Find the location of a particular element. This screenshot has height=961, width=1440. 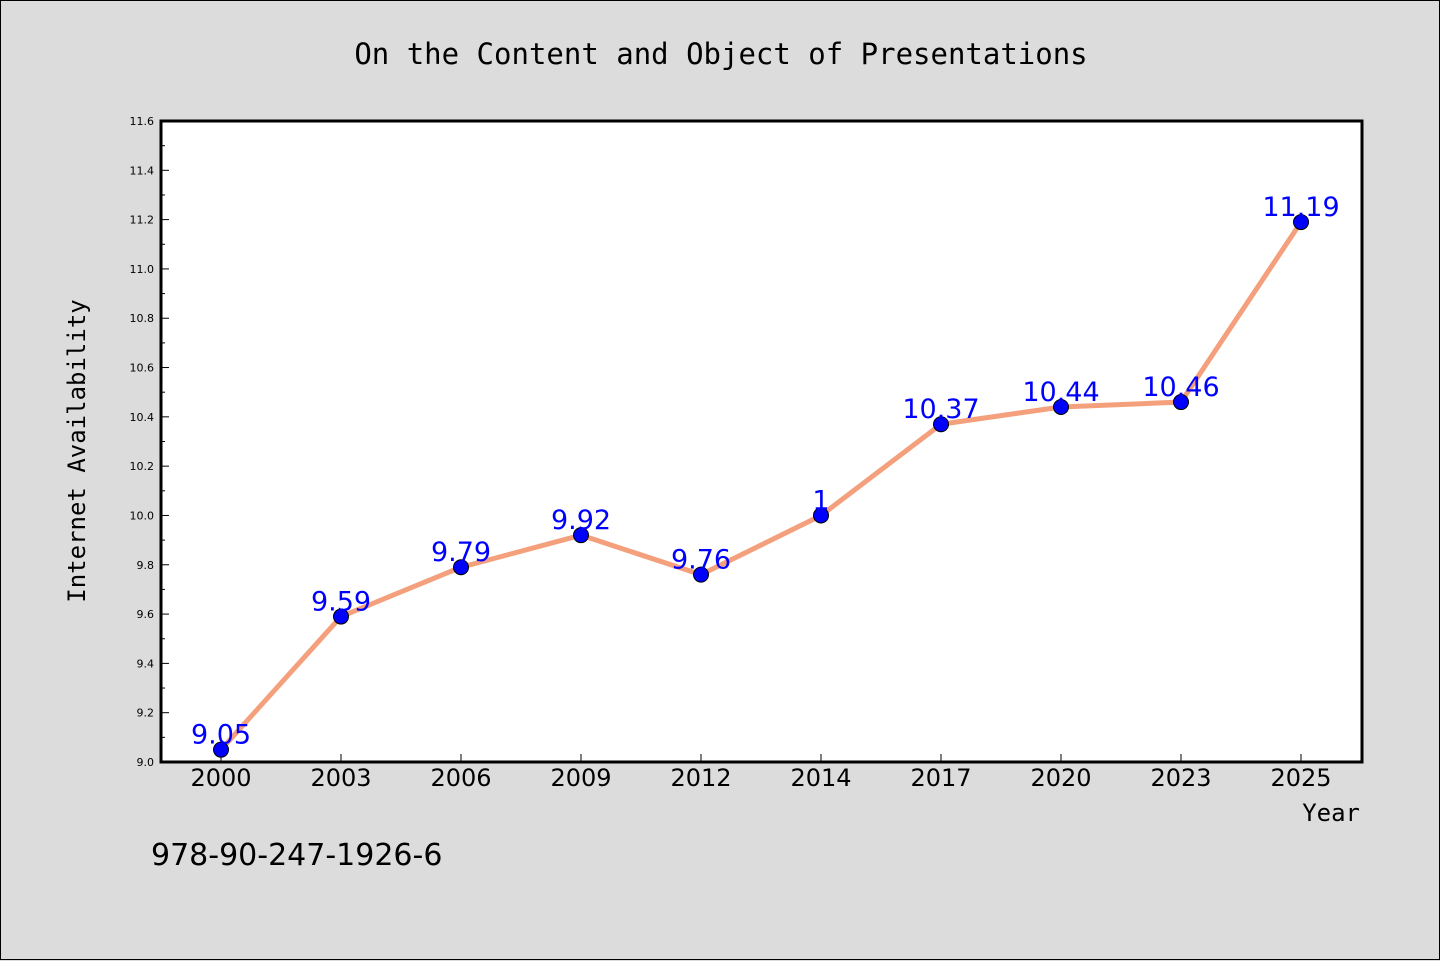

x-tick-label: 2009 is located at coordinates (580, 778).